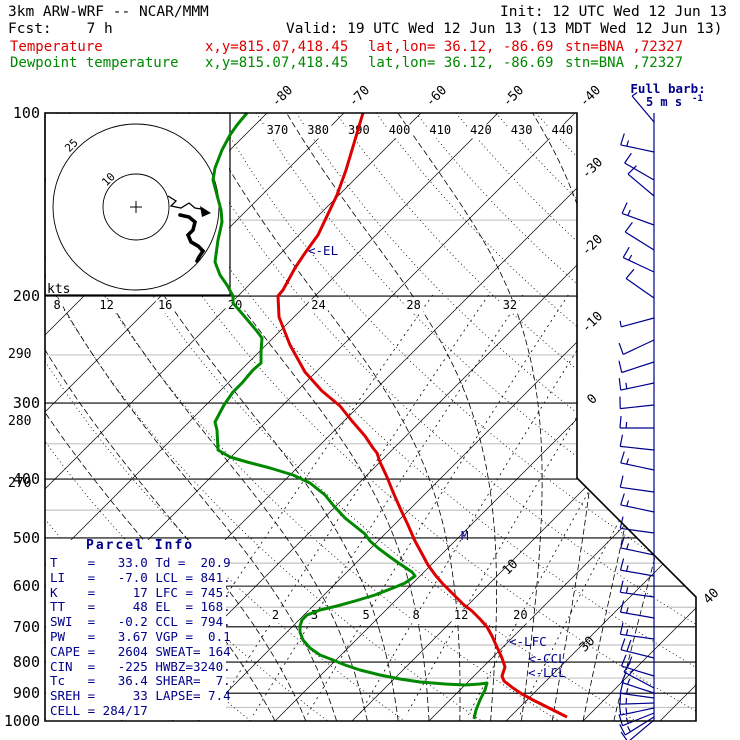 The width and height of the screenshot is (740, 740). What do you see at coordinates (547, 672) in the screenshot?
I see `marker-LCL: <-LCL` at bounding box center [547, 672].